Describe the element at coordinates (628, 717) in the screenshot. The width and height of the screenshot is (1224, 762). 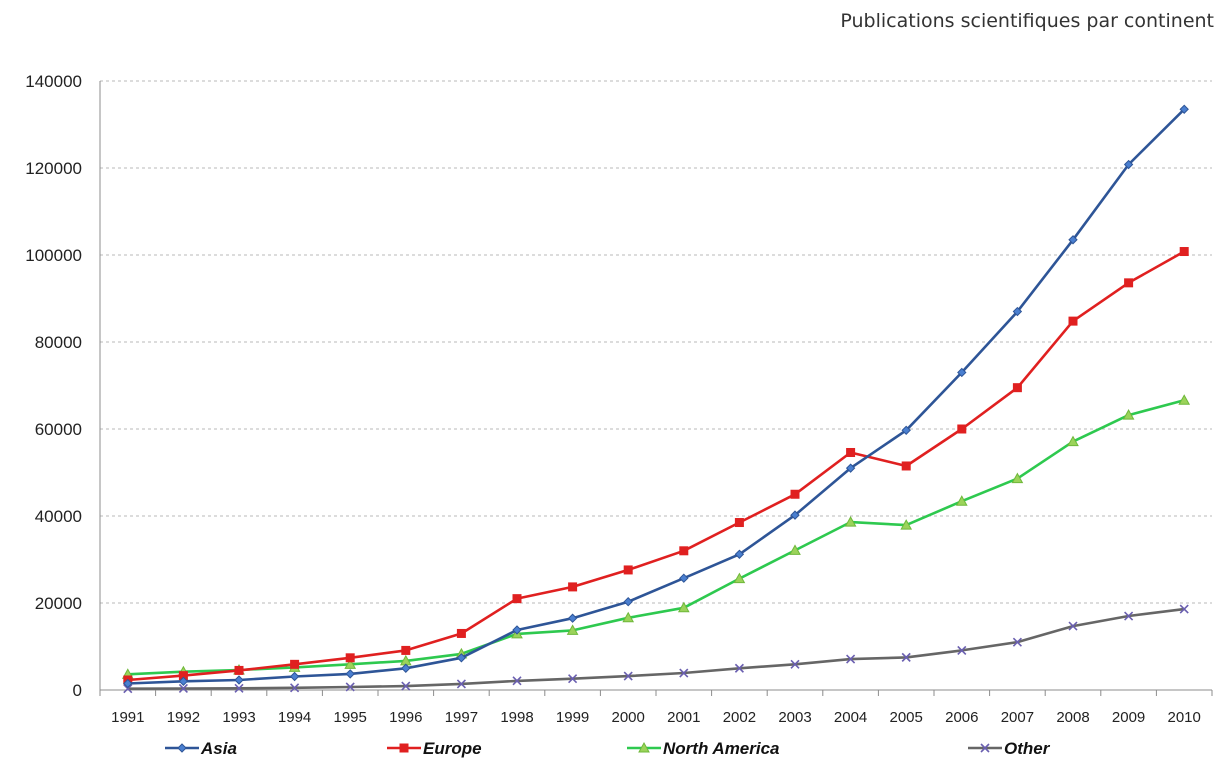
I see `x-tick-label: 2000` at that location.